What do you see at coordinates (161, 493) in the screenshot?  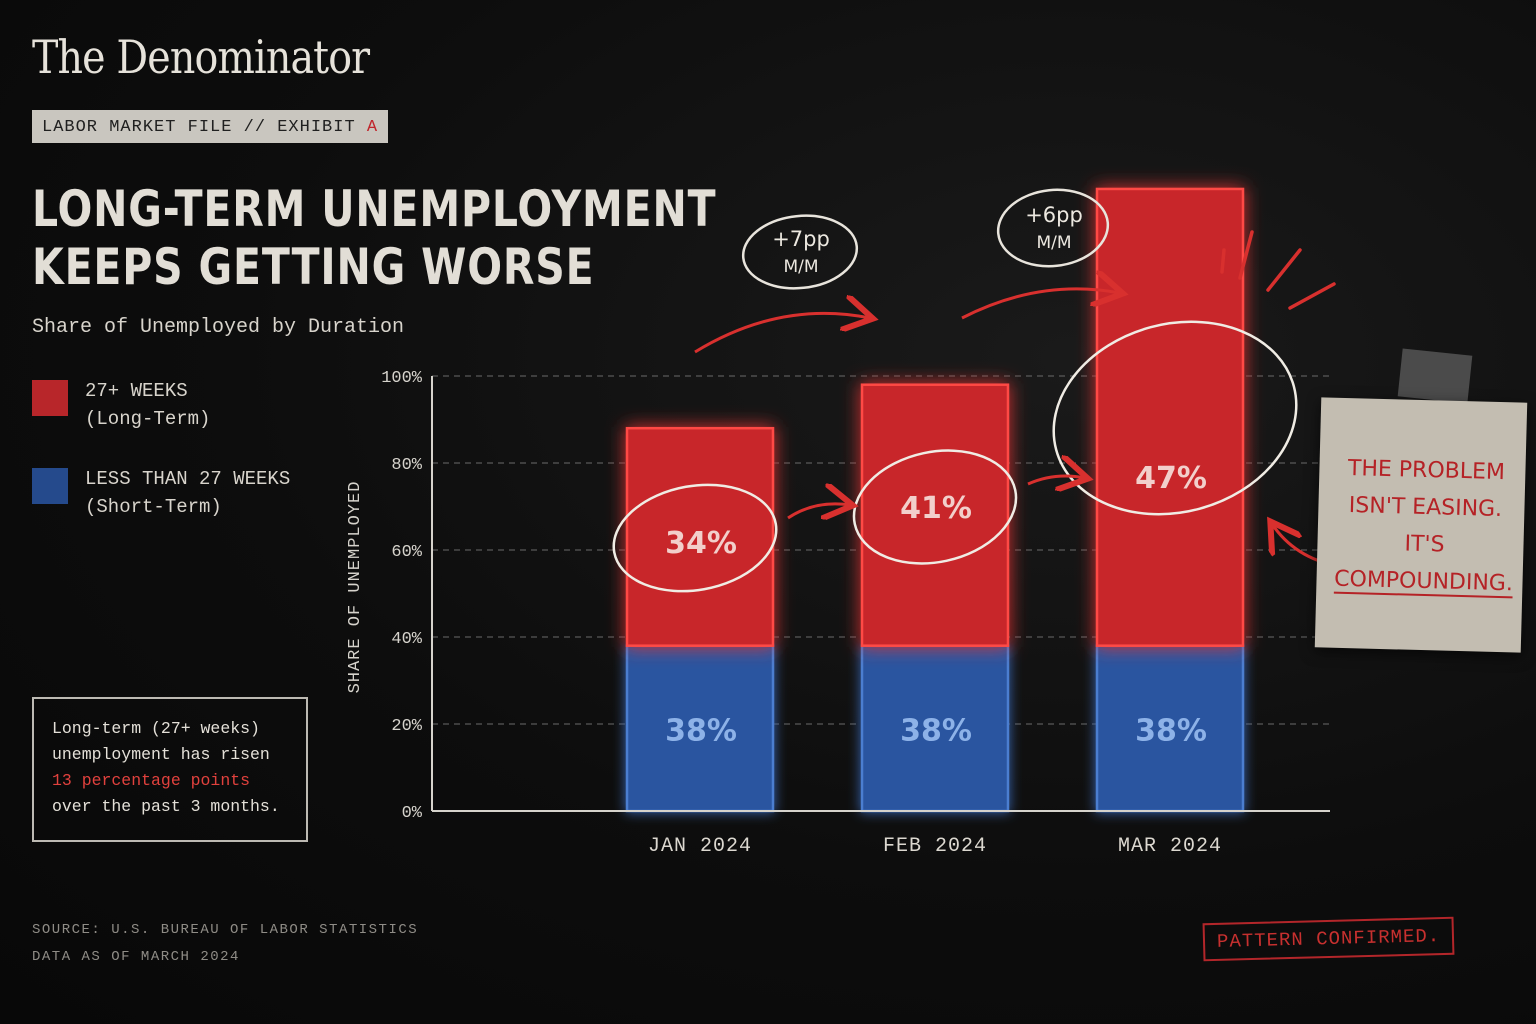 I see `legend-item-short-term: LESS THAN 27 WEEKS (Short-Term)` at bounding box center [161, 493].